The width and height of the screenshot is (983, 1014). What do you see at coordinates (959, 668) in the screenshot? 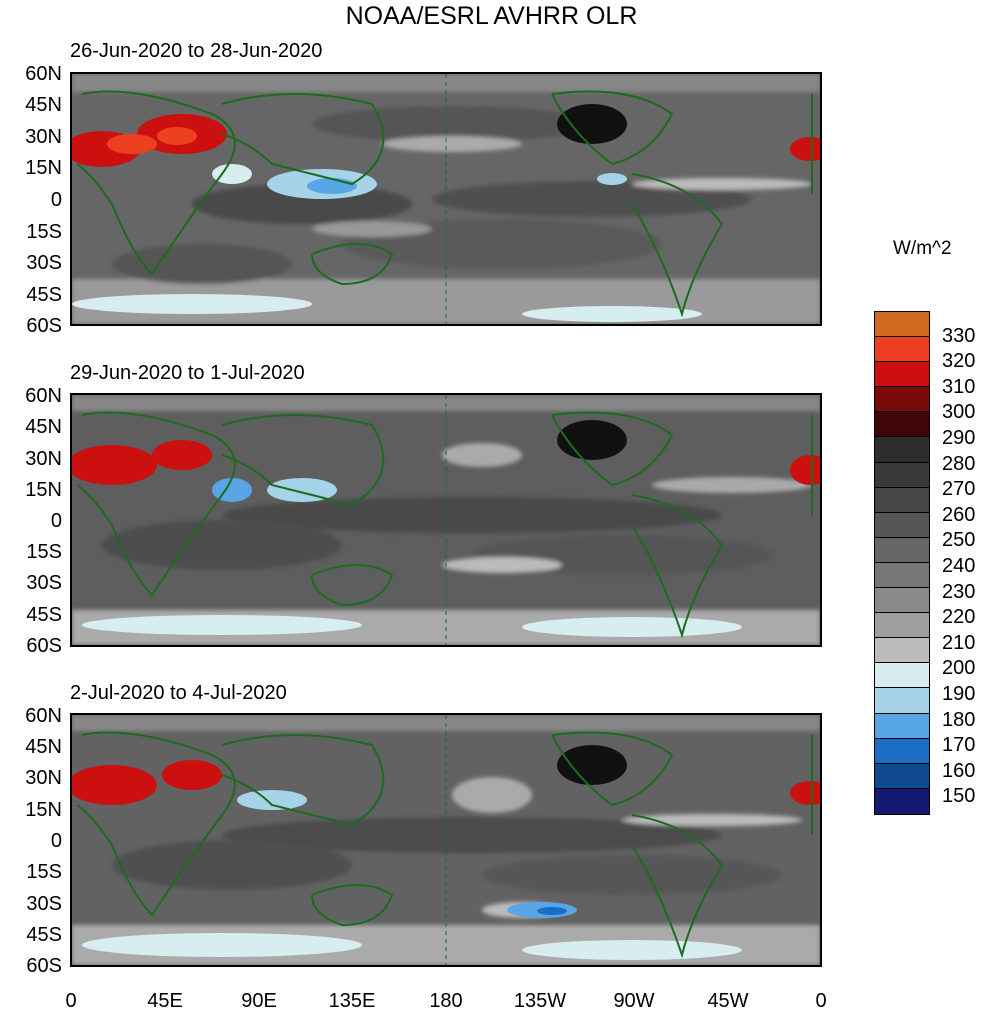
I see `colorbar-label: 200` at bounding box center [959, 668].